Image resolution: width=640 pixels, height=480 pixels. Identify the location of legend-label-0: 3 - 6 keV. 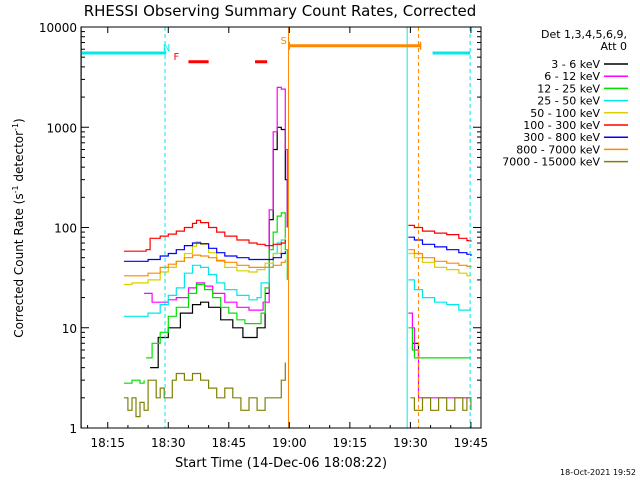
(575, 64).